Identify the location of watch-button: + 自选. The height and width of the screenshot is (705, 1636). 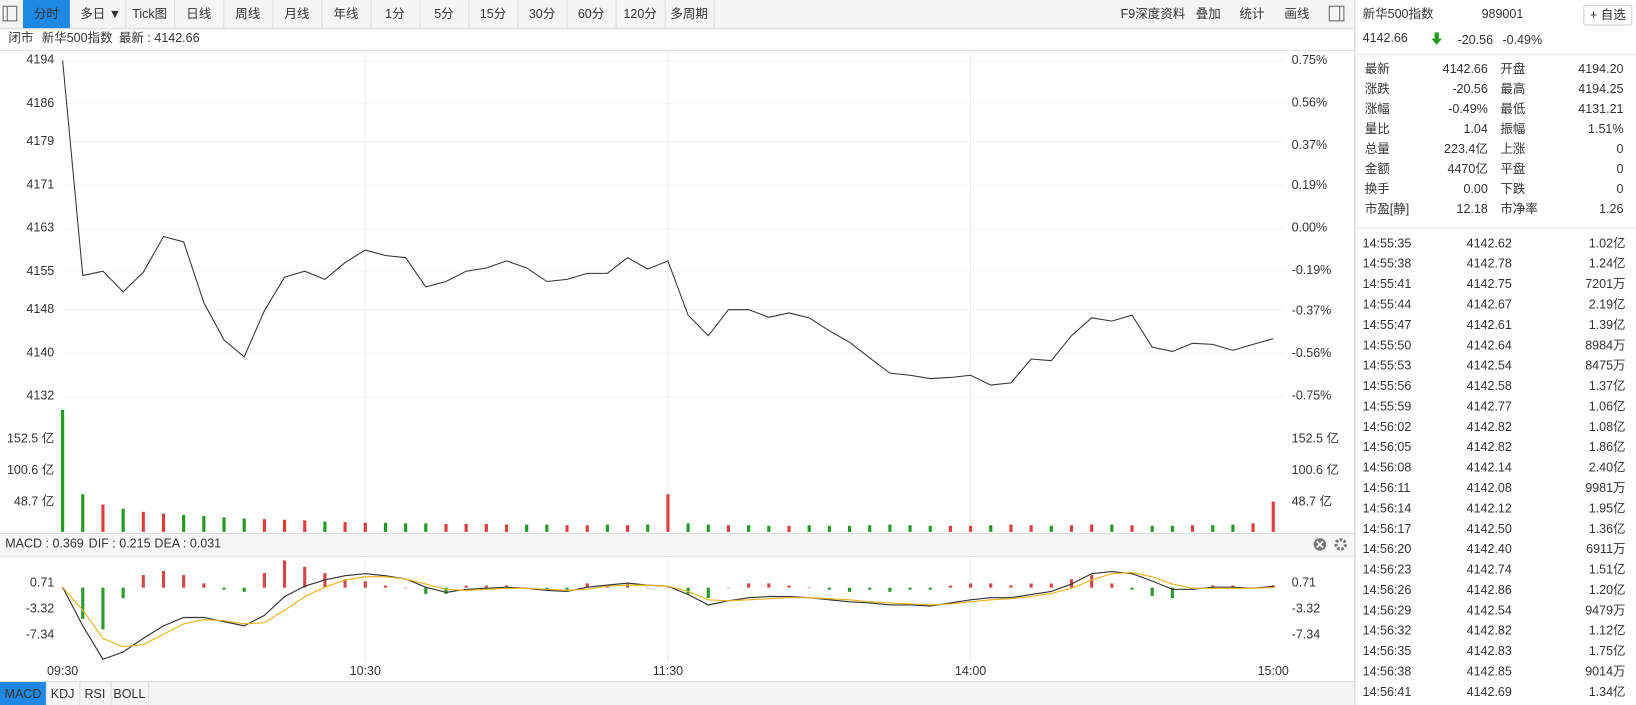
(1608, 15).